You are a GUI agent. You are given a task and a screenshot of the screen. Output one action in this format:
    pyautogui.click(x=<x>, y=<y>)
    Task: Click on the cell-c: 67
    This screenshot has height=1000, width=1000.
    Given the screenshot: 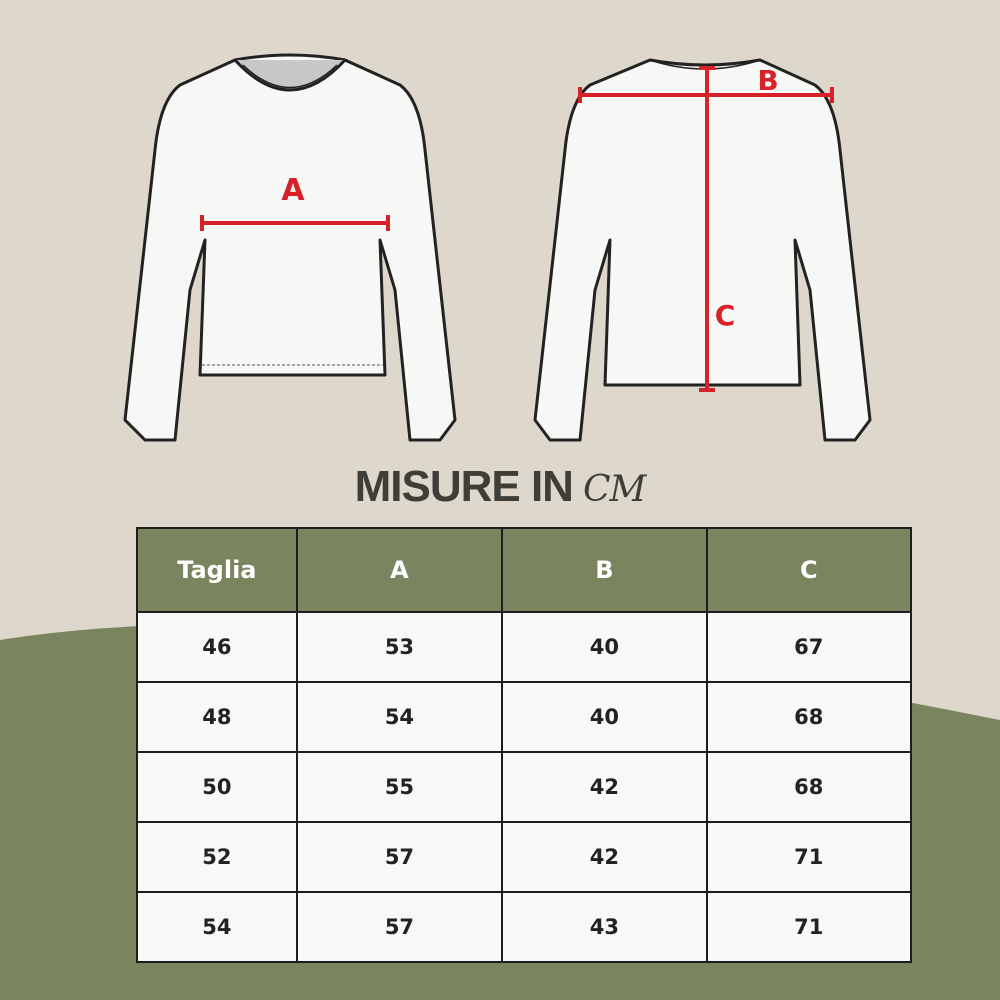 What is the action you would take?
    pyautogui.click(x=809, y=647)
    